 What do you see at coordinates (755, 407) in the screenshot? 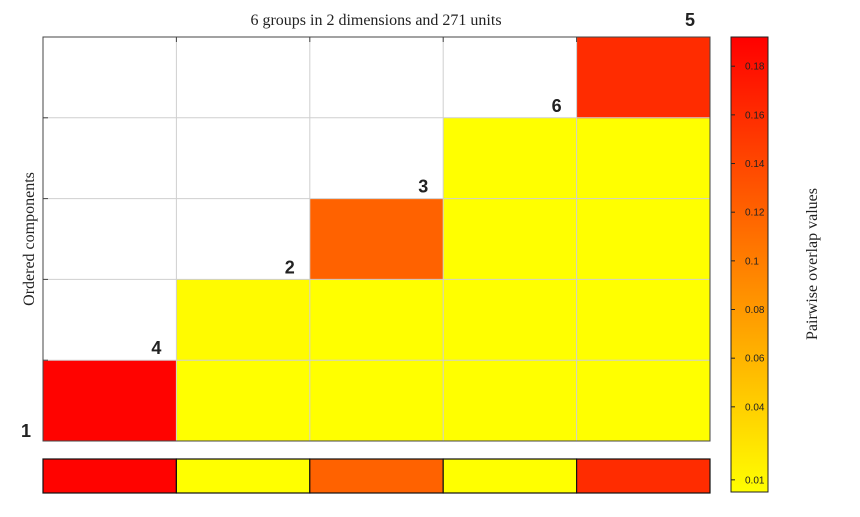
I see `colorbar-tick-label: 0.04` at bounding box center [755, 407].